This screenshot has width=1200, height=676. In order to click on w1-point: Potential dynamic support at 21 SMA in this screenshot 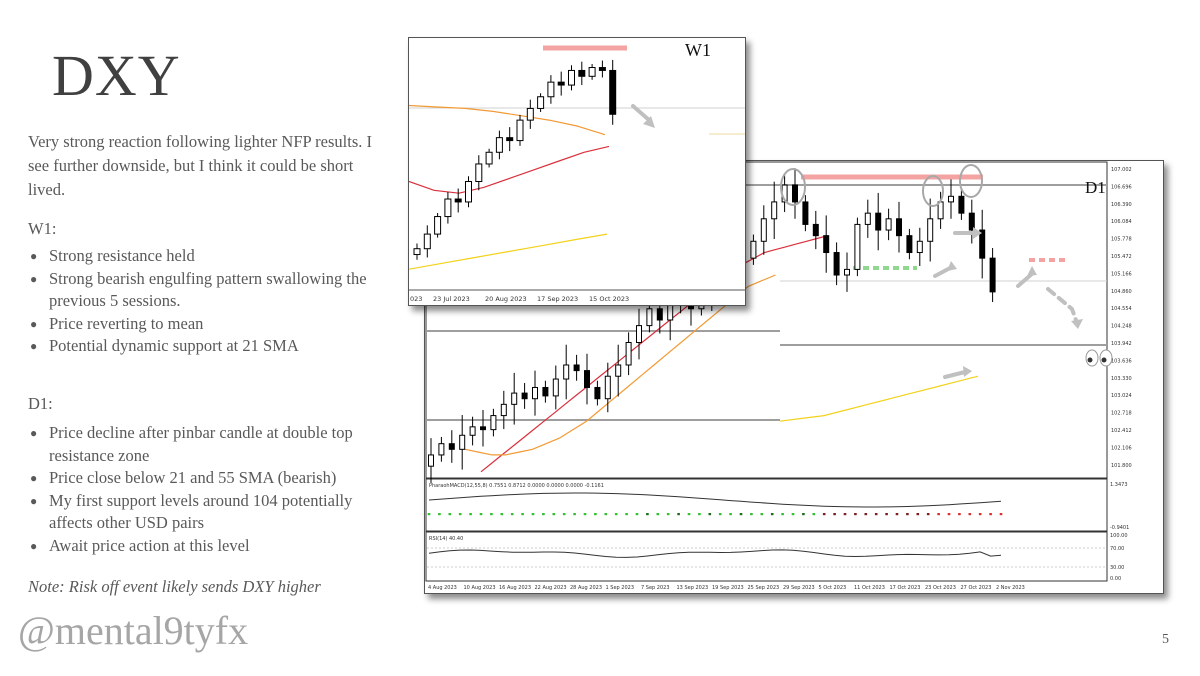, I will do `click(204, 346)`.